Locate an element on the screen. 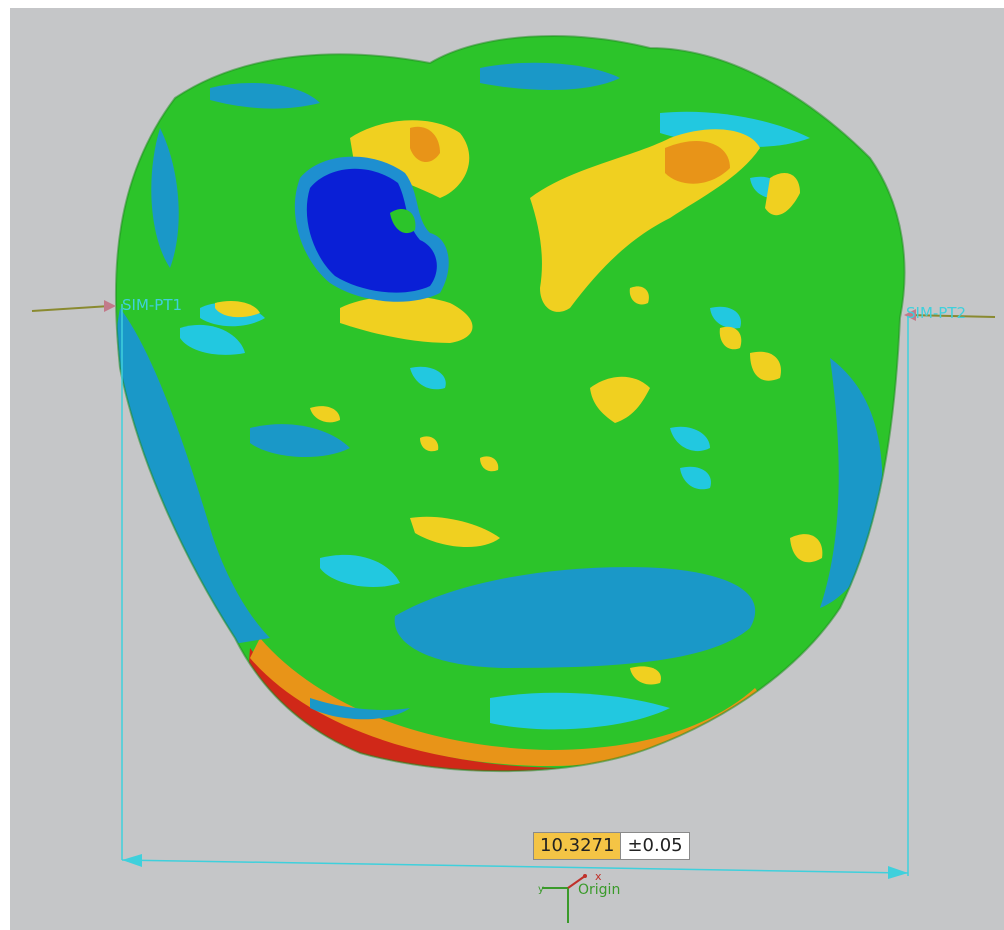 This screenshot has width=1004, height=930. origin-triad-icon is located at coordinates (564, 898).